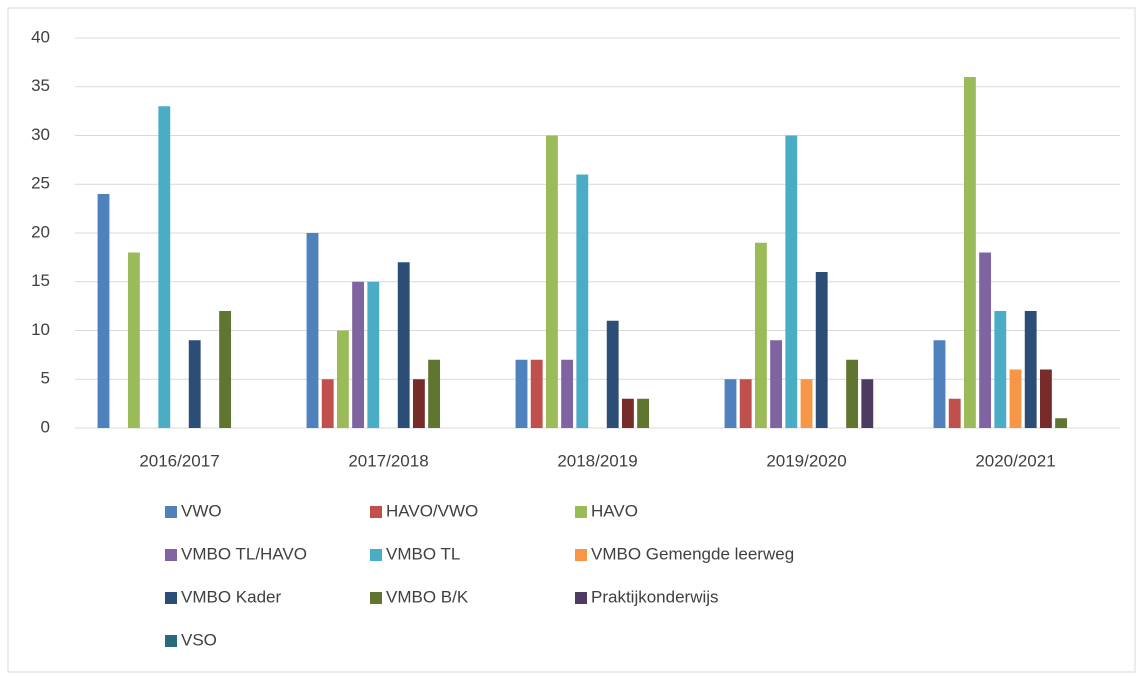 The width and height of the screenshot is (1147, 678). Describe the element at coordinates (40, 134) in the screenshot. I see `y-tick-label: 30` at that location.